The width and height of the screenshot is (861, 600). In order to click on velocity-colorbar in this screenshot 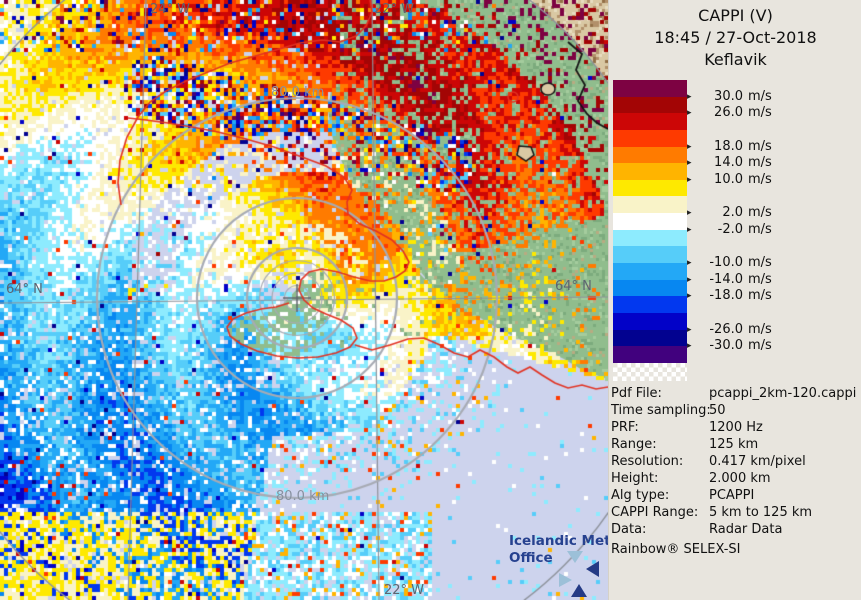, I will do `click(650, 221)`.